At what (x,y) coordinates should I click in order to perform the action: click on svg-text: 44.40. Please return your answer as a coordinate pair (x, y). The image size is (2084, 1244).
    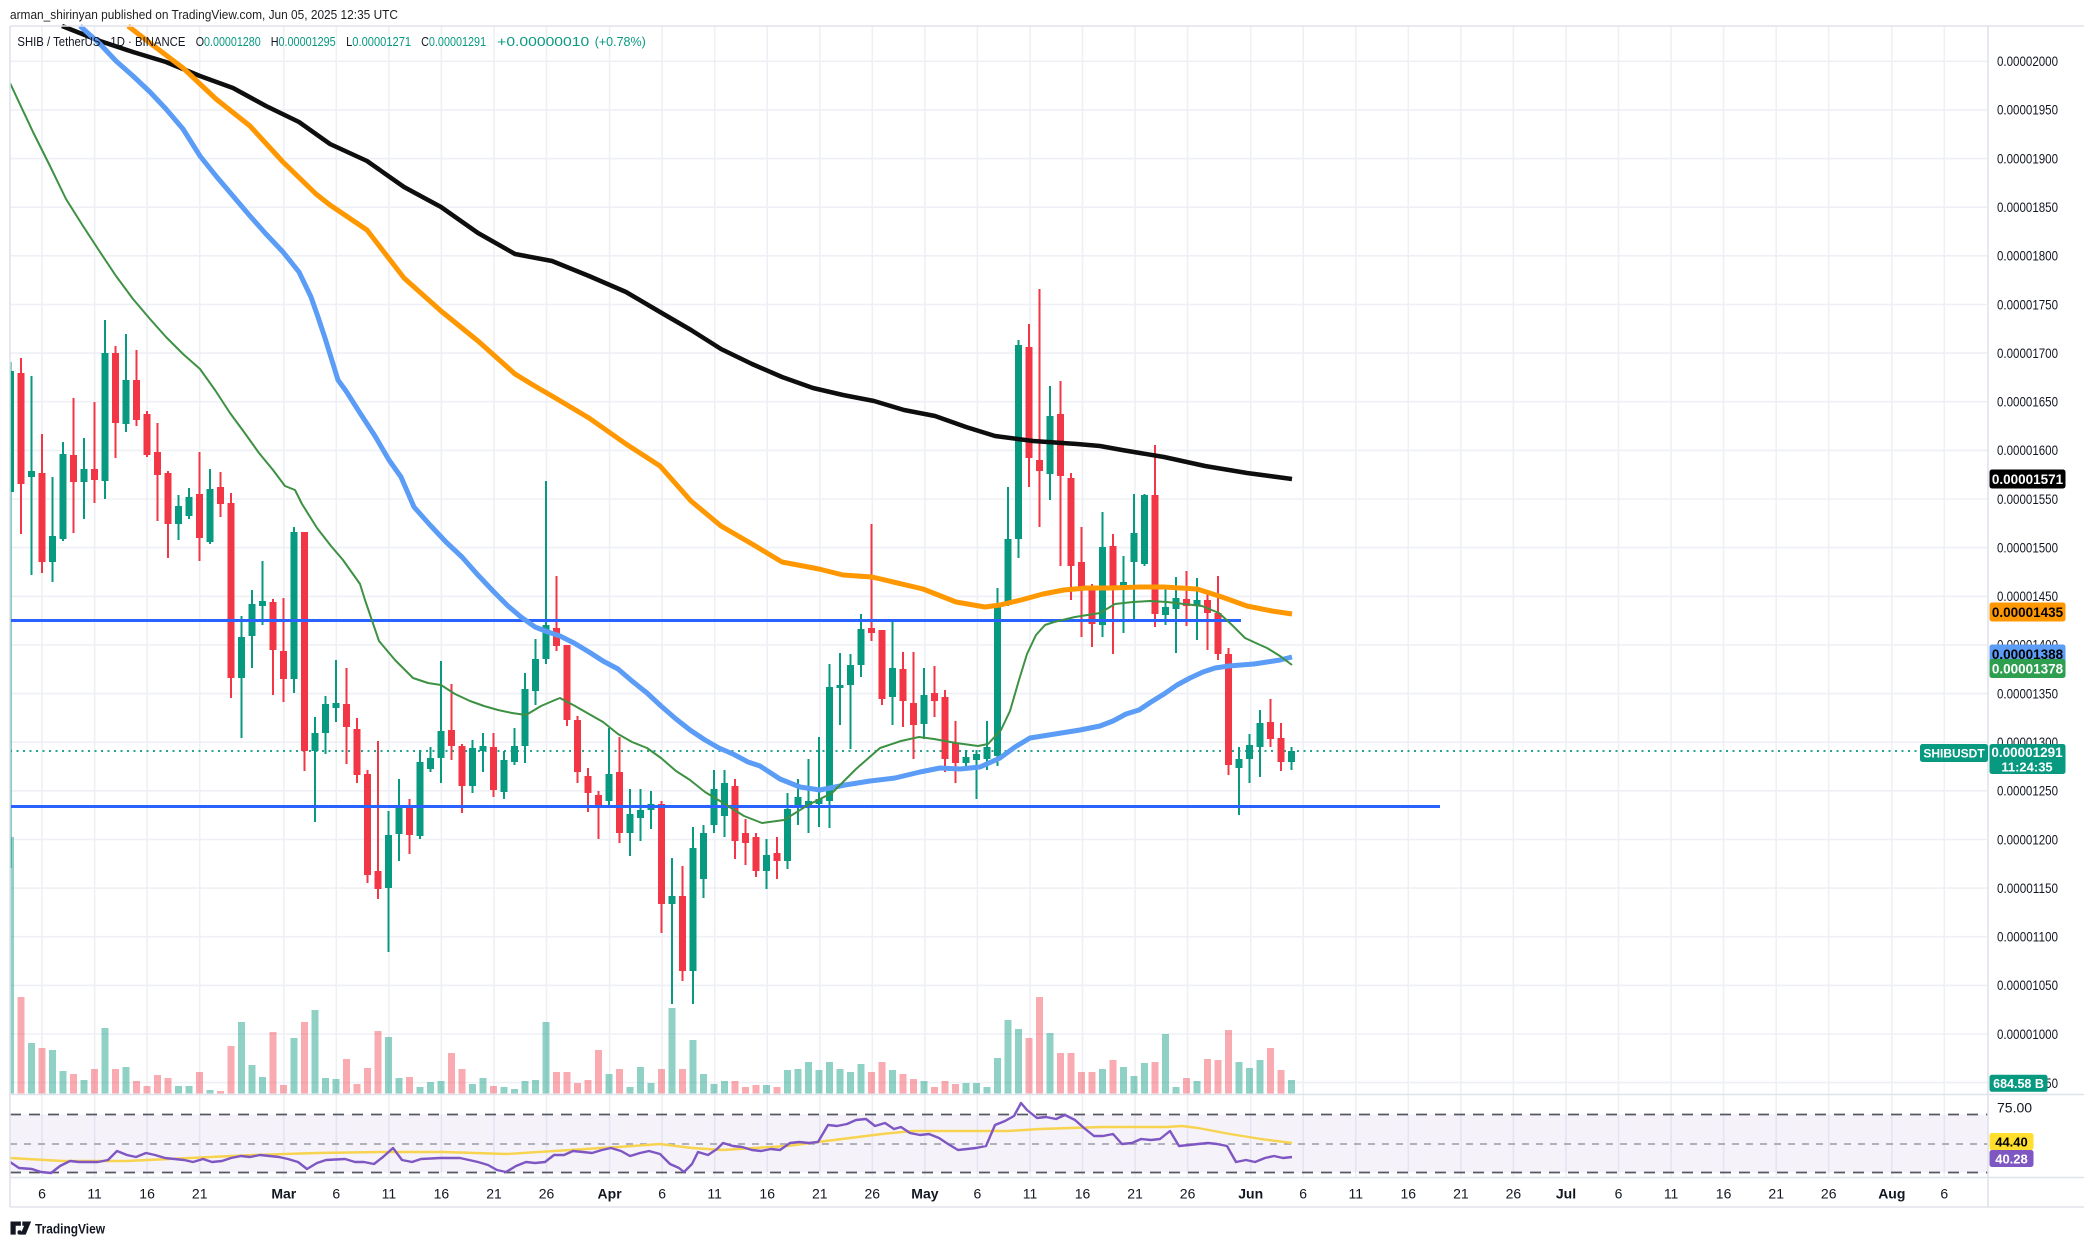
    Looking at the image, I should click on (2011, 1141).